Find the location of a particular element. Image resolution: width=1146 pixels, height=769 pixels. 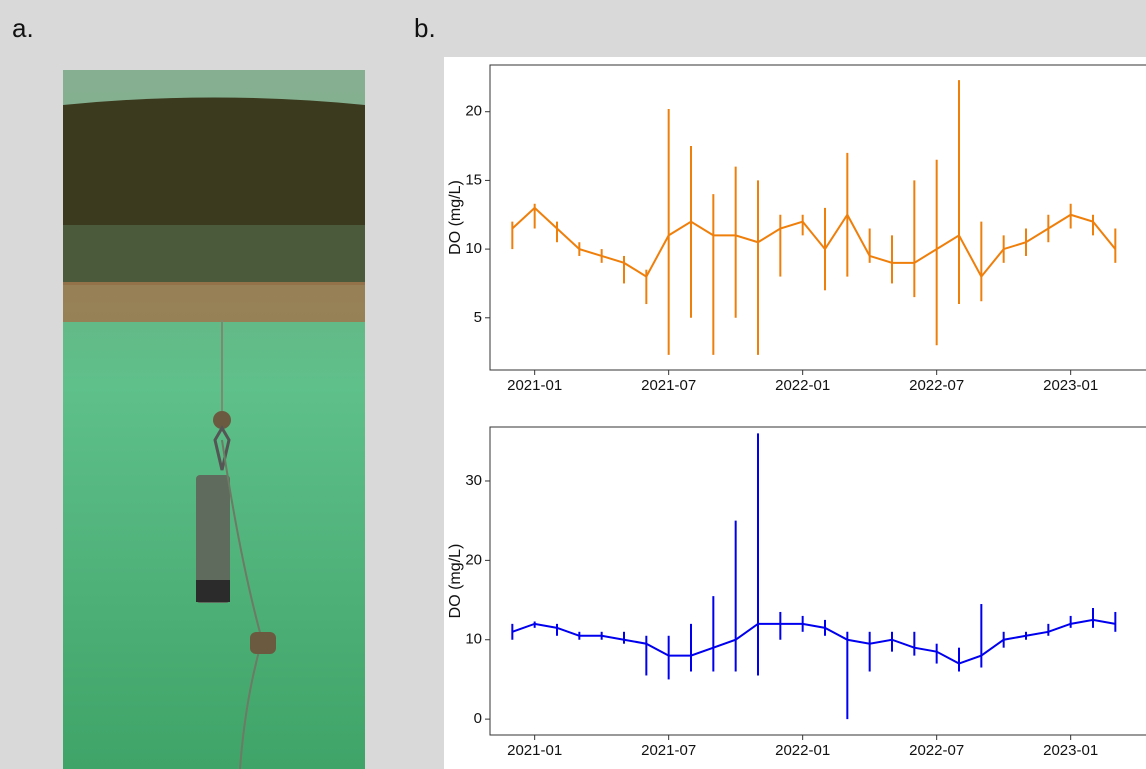

y-tick-label: 5 is located at coordinates (478, 317).